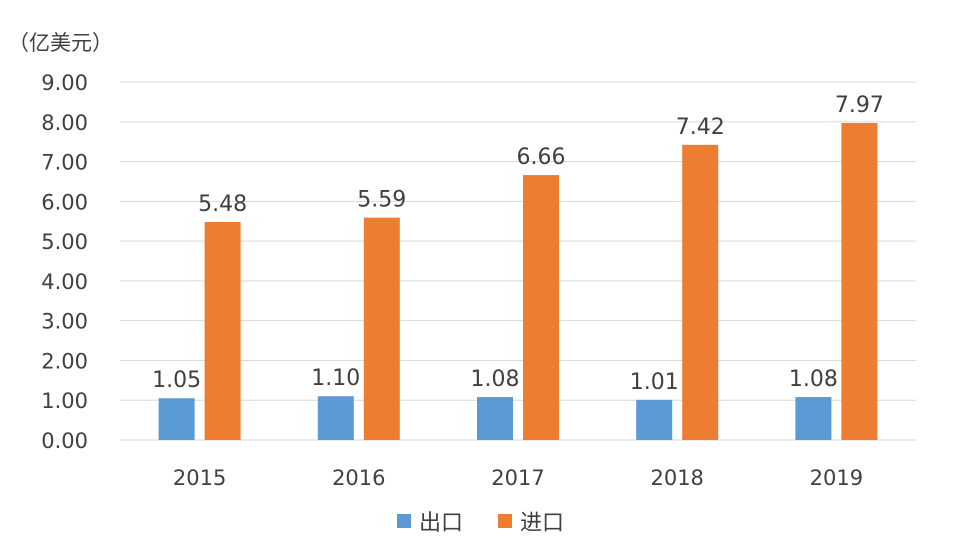  Describe the element at coordinates (859, 281) in the screenshot. I see `bar-import-2019` at that location.